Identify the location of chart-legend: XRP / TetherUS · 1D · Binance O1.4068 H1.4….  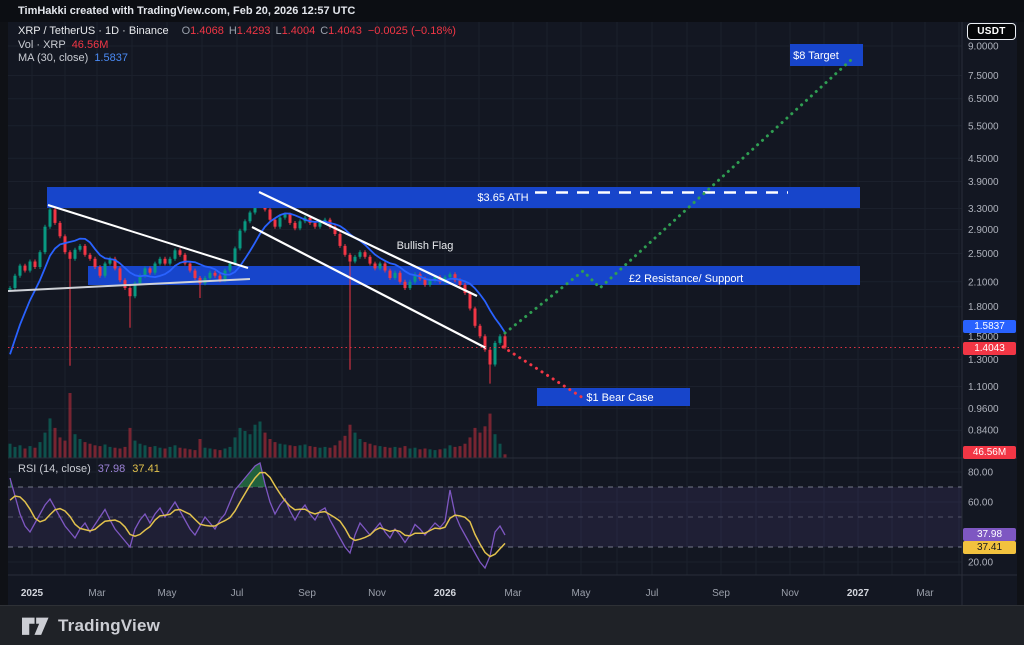
(237, 45).